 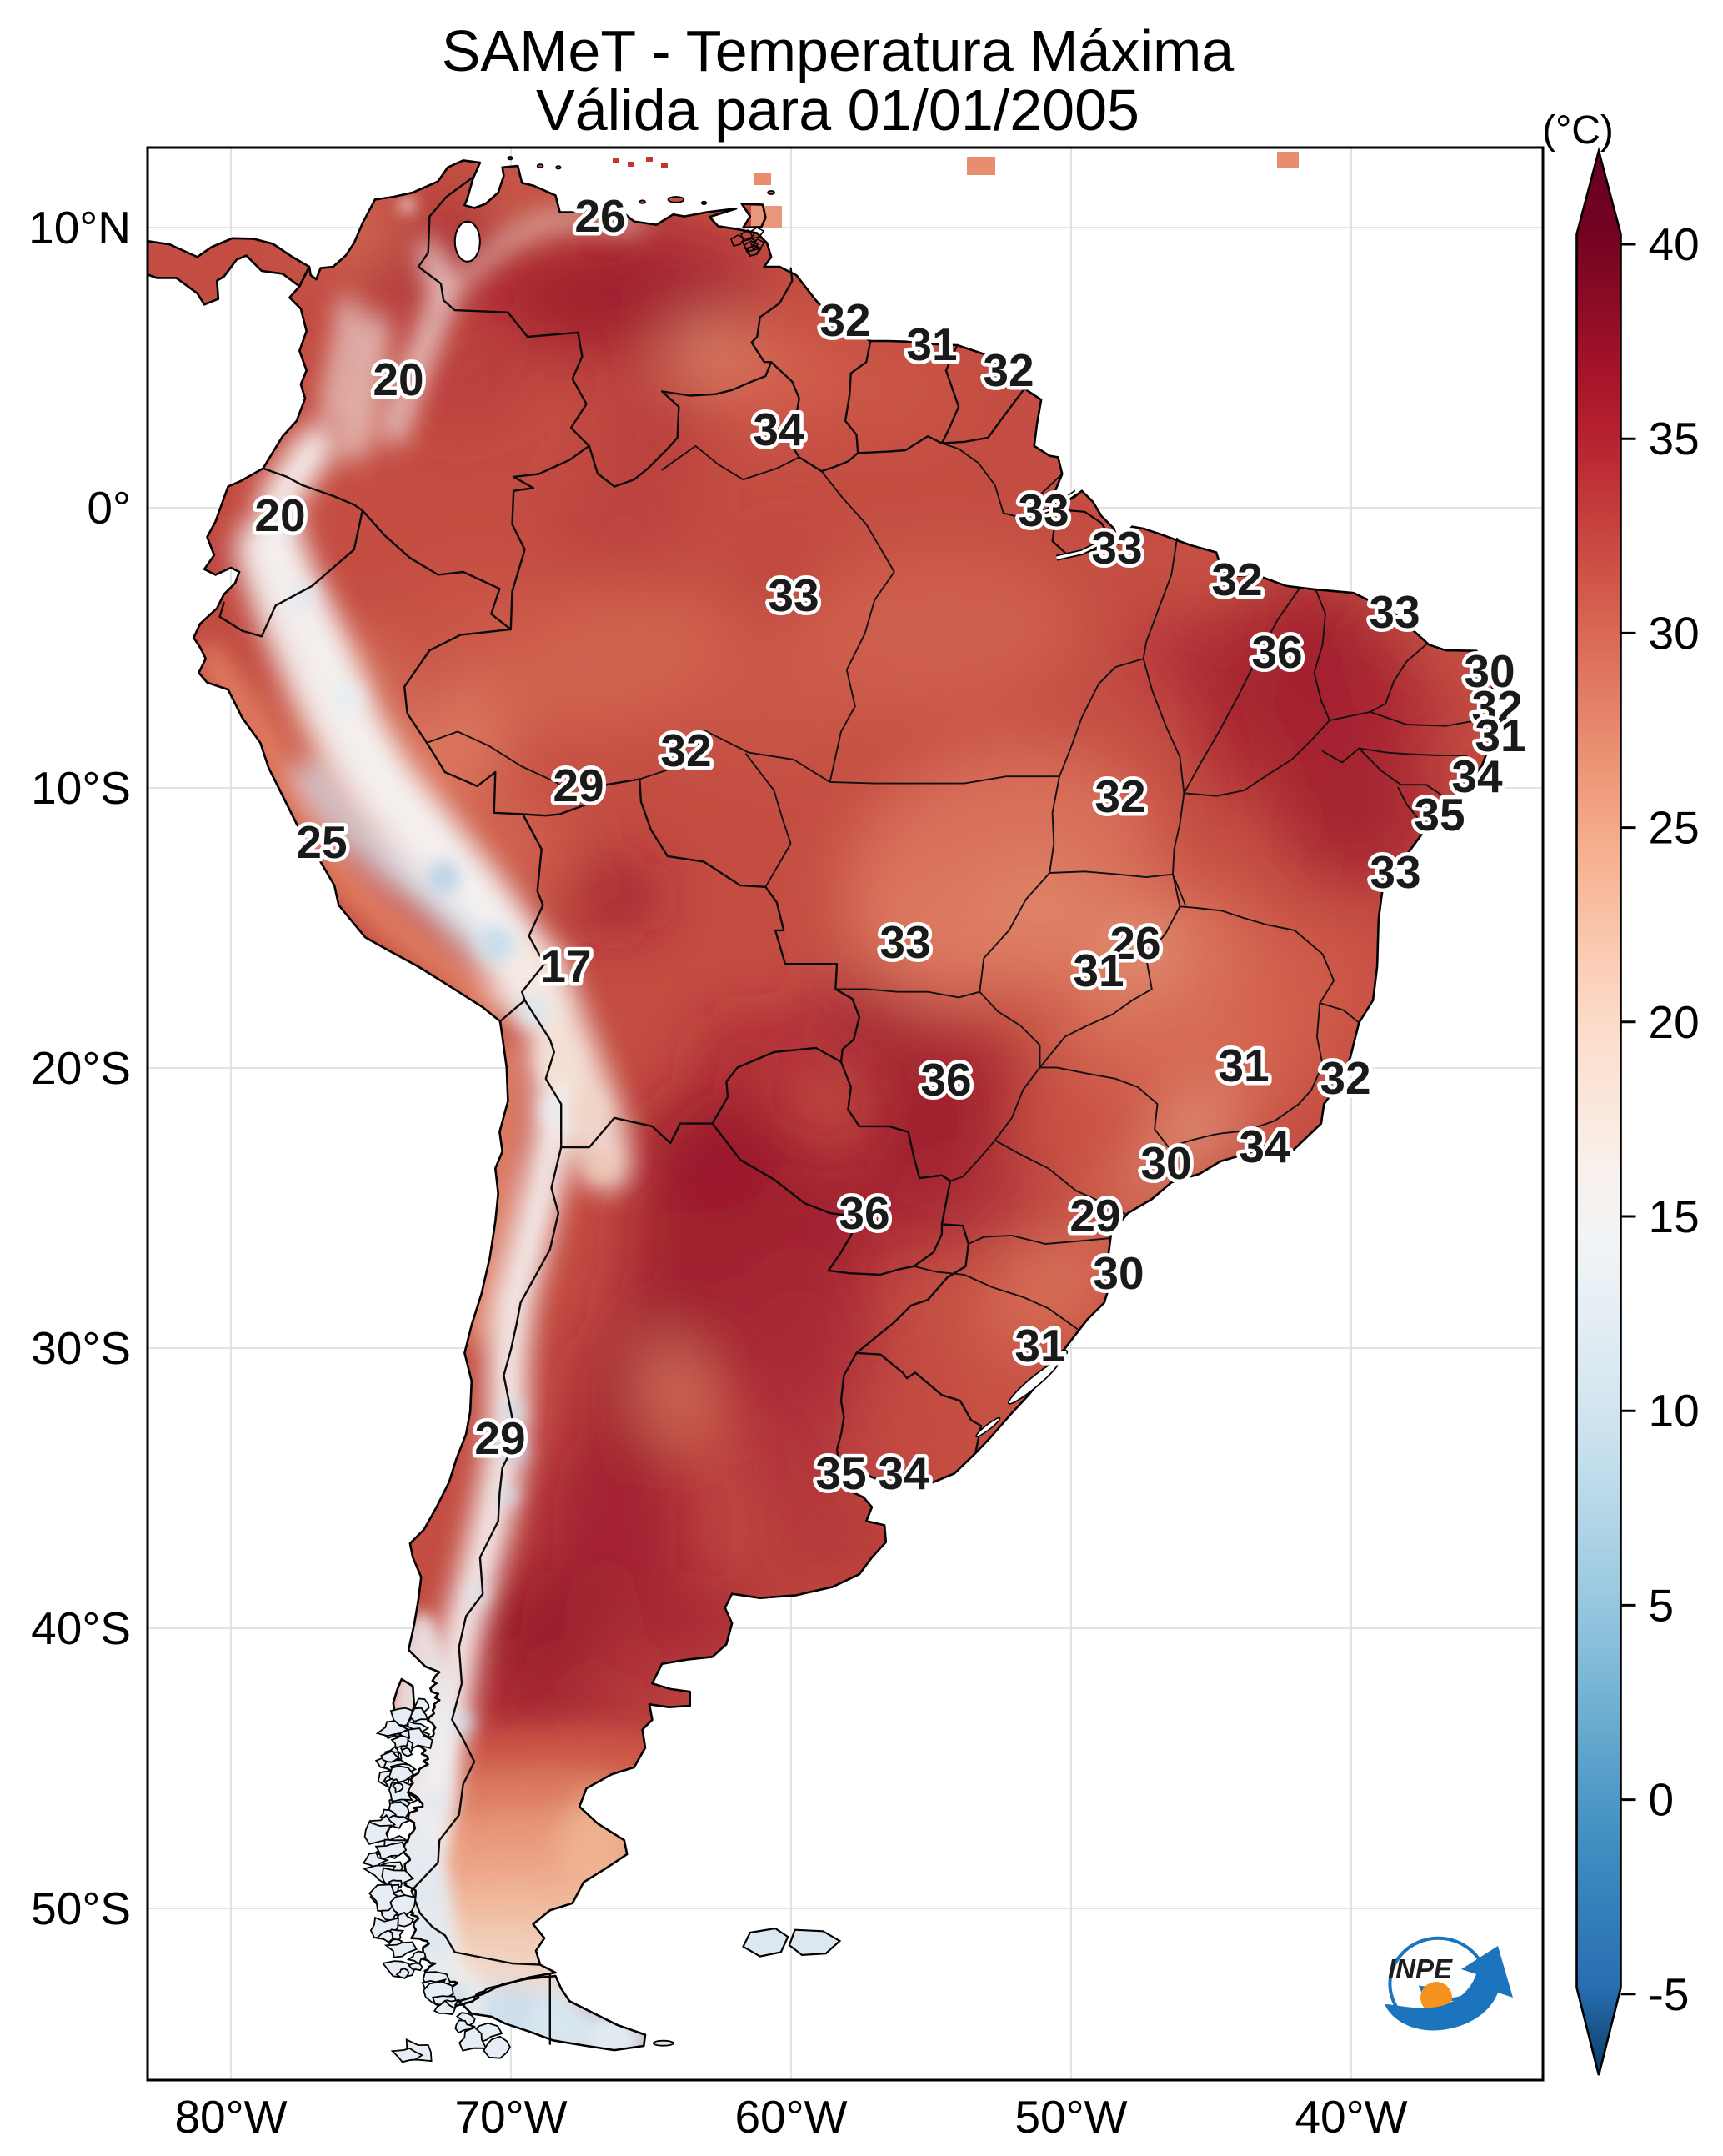 I want to click on svg-text: (°C), so click(x=1578, y=130).